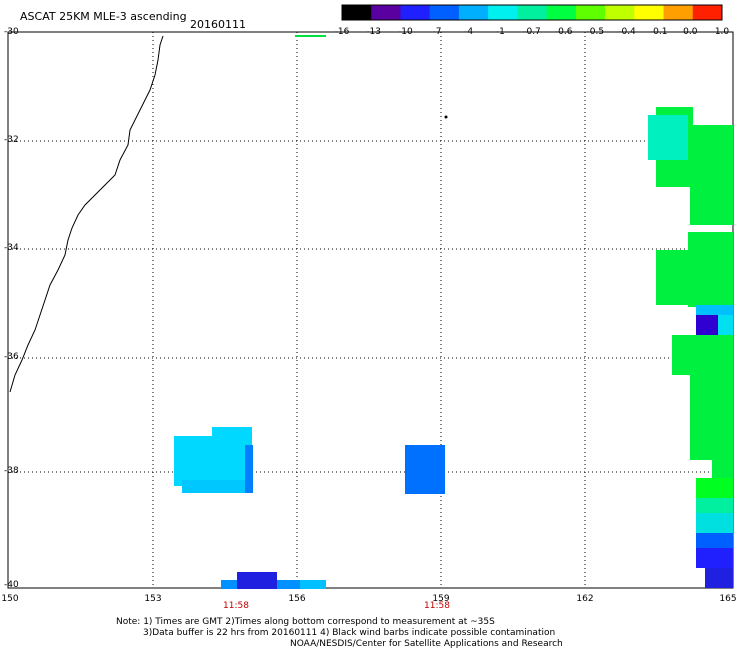  What do you see at coordinates (103, 16) in the screenshot?
I see `map-title: ASCAT 25KM MLE-3 ascending` at bounding box center [103, 16].